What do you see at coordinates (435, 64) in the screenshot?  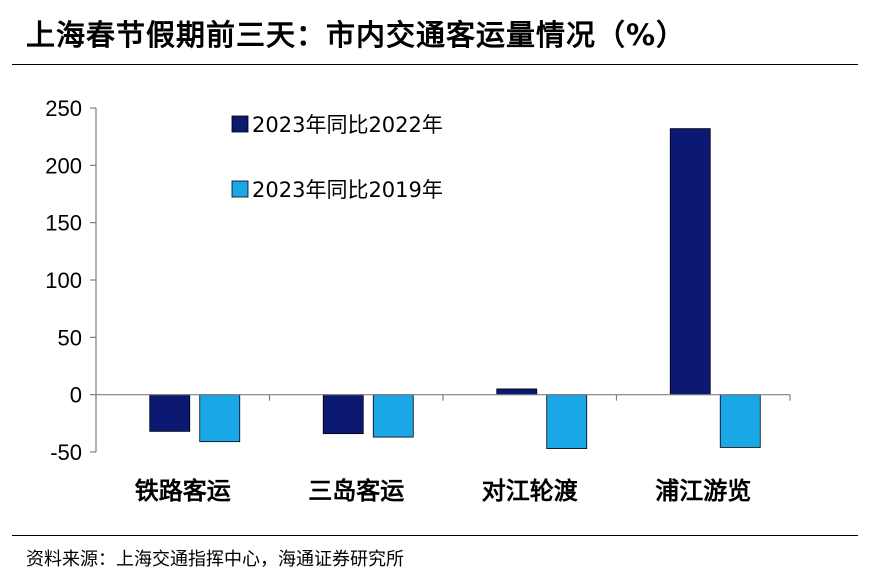 I see `title-divider` at bounding box center [435, 64].